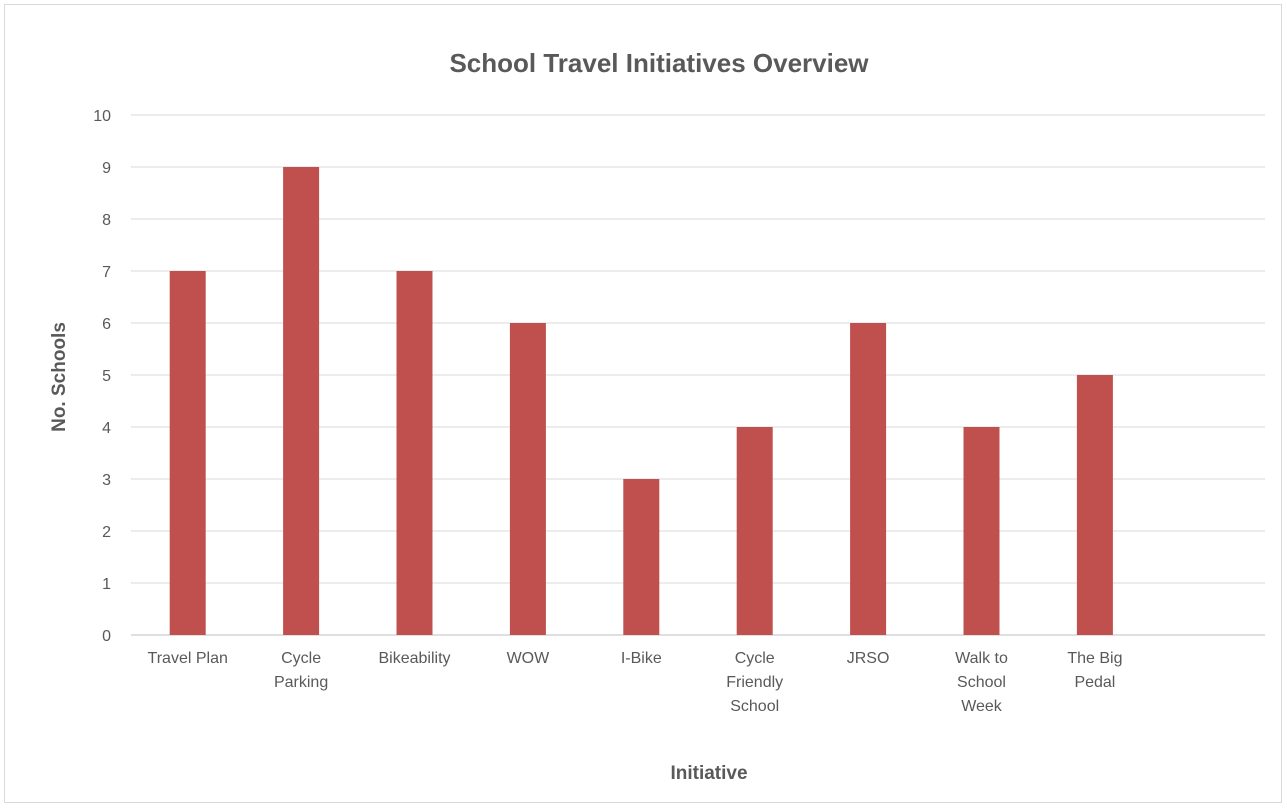 The width and height of the screenshot is (1287, 808). What do you see at coordinates (981, 682) in the screenshot?
I see `x-tick-label: Walk to School Week` at bounding box center [981, 682].